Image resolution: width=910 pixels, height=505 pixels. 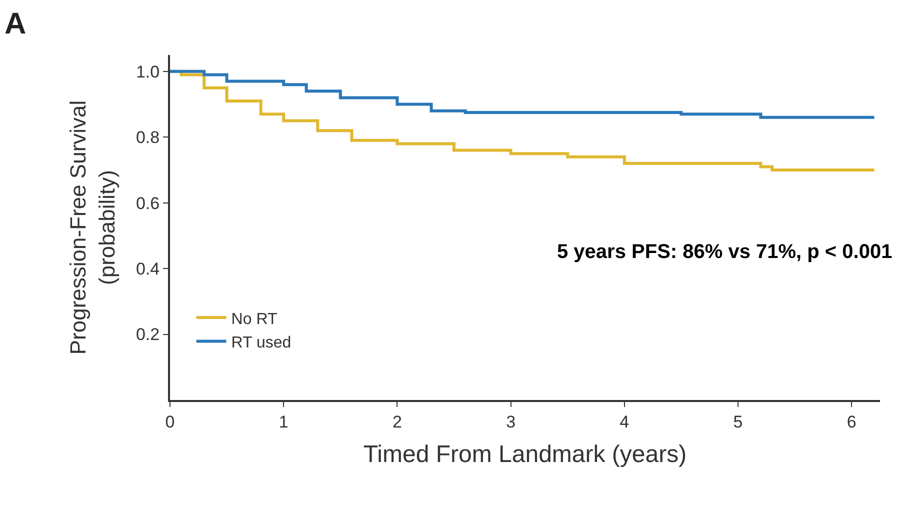 What do you see at coordinates (724, 252) in the screenshot?
I see `annotation: 5 years PFS: 86% vs 71%, p < 0.001` at bounding box center [724, 252].